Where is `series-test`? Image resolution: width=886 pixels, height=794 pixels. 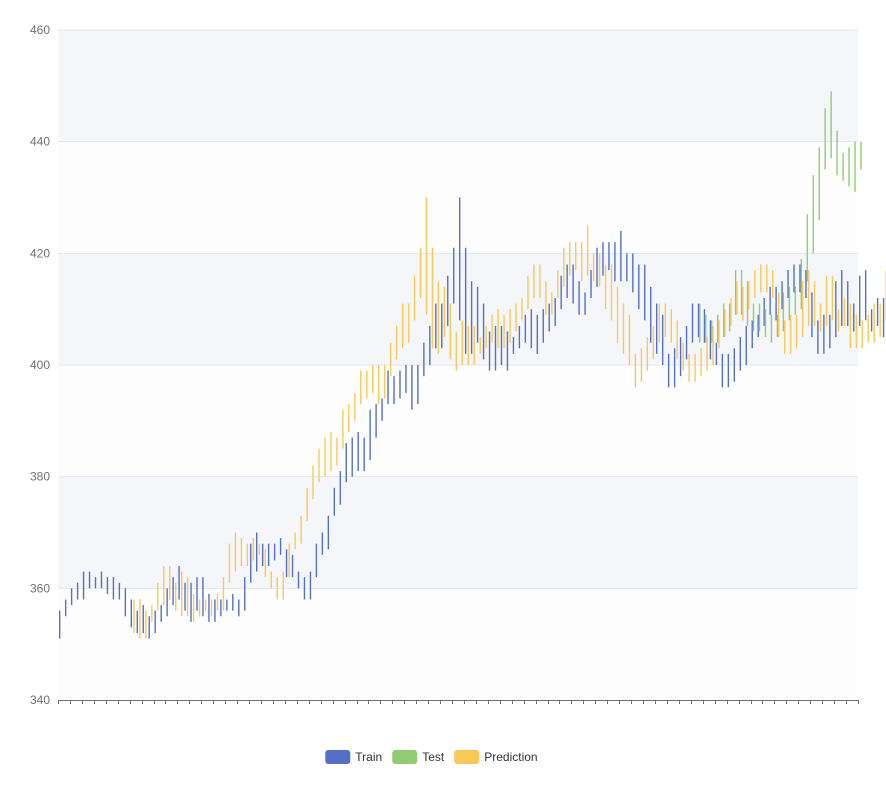 series-test is located at coordinates (780, 217).